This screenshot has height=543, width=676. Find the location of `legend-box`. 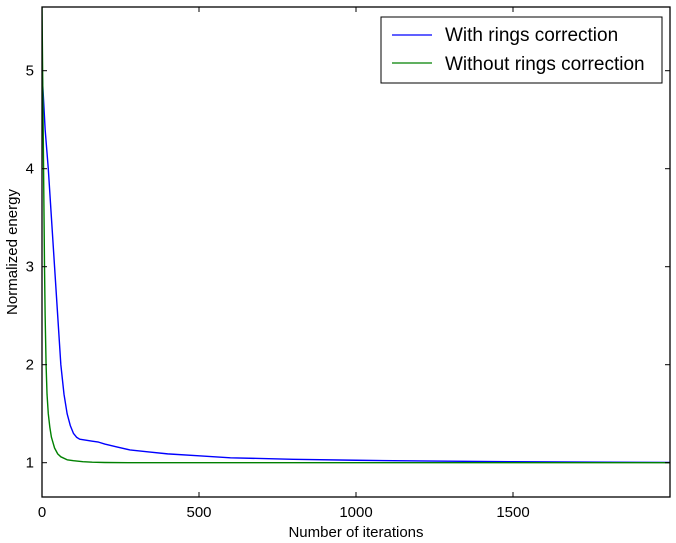

legend-box is located at coordinates (521, 50).